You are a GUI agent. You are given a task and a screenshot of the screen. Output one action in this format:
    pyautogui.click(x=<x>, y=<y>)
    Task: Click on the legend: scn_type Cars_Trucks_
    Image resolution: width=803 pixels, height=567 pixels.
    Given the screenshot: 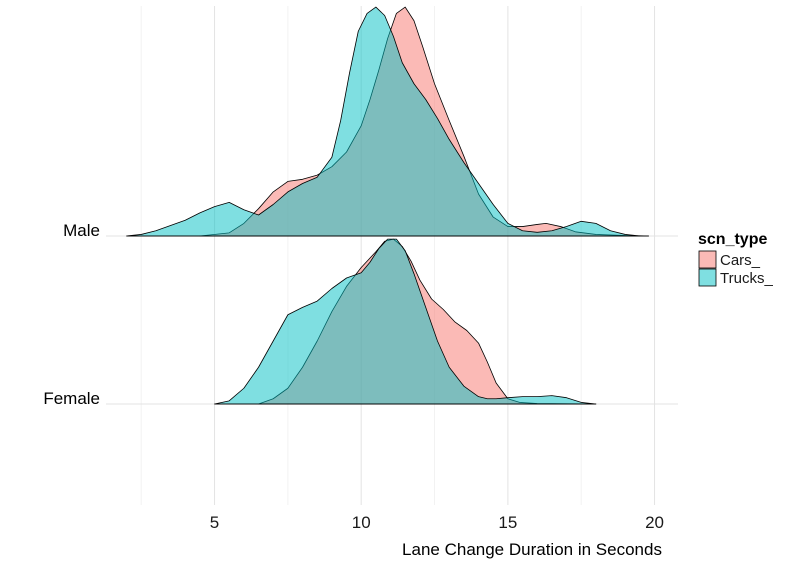 What is the action you would take?
    pyautogui.click(x=735, y=259)
    